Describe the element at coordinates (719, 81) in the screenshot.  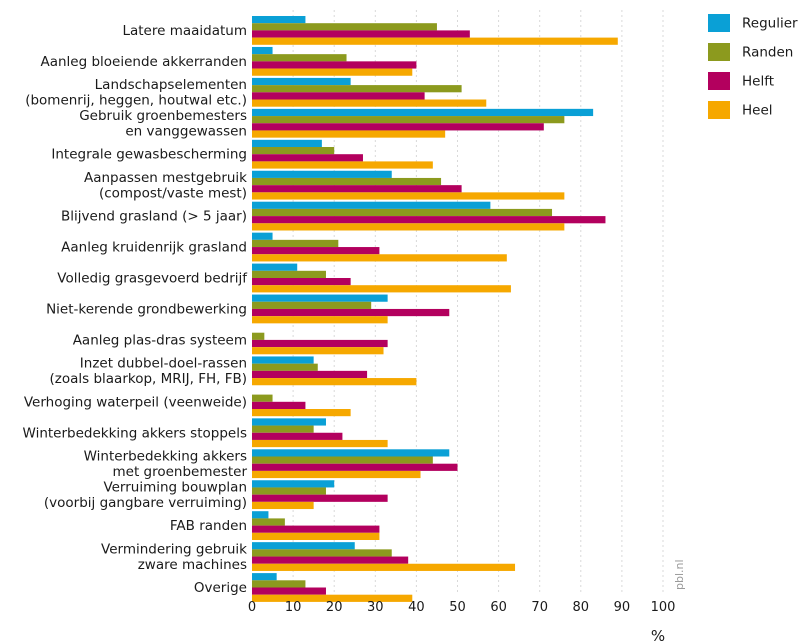
I see `legend-swatch-helft` at that location.